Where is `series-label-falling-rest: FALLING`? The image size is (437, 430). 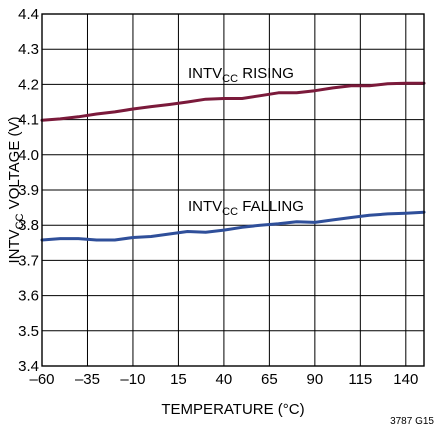 series-label-falling-rest: FALLING is located at coordinates (271, 206).